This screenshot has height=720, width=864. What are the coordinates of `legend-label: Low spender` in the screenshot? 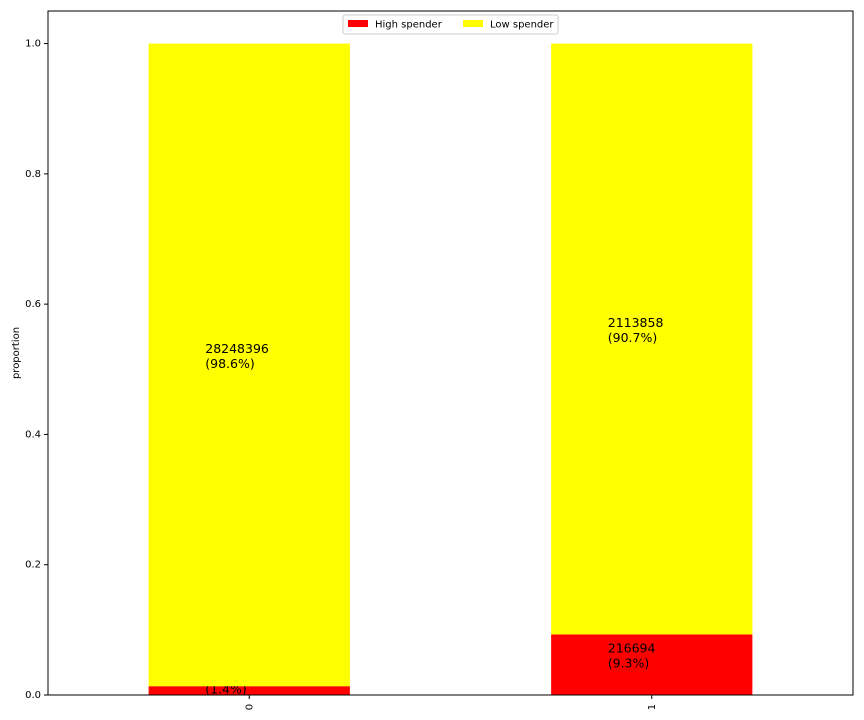 It's located at (522, 25).